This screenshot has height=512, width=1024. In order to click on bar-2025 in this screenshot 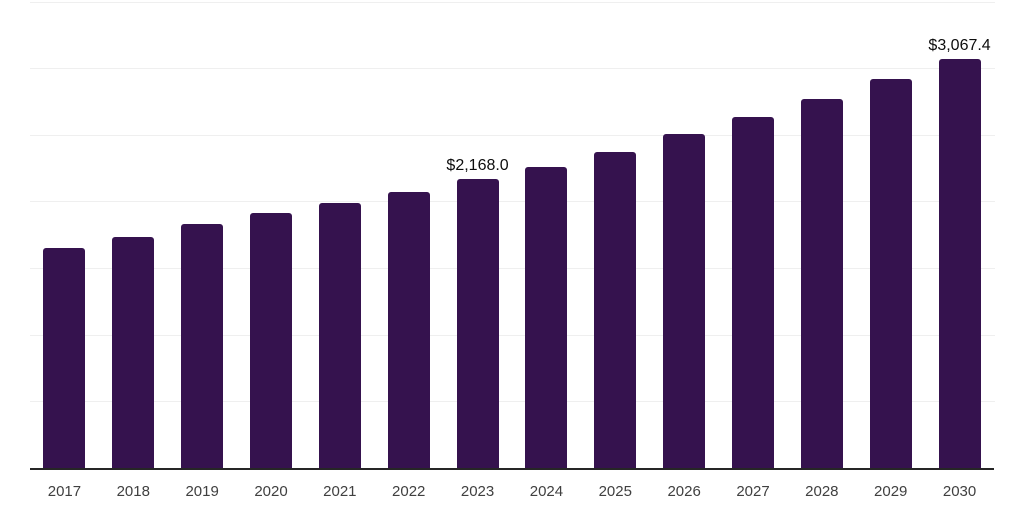, I will do `click(615, 309)`.